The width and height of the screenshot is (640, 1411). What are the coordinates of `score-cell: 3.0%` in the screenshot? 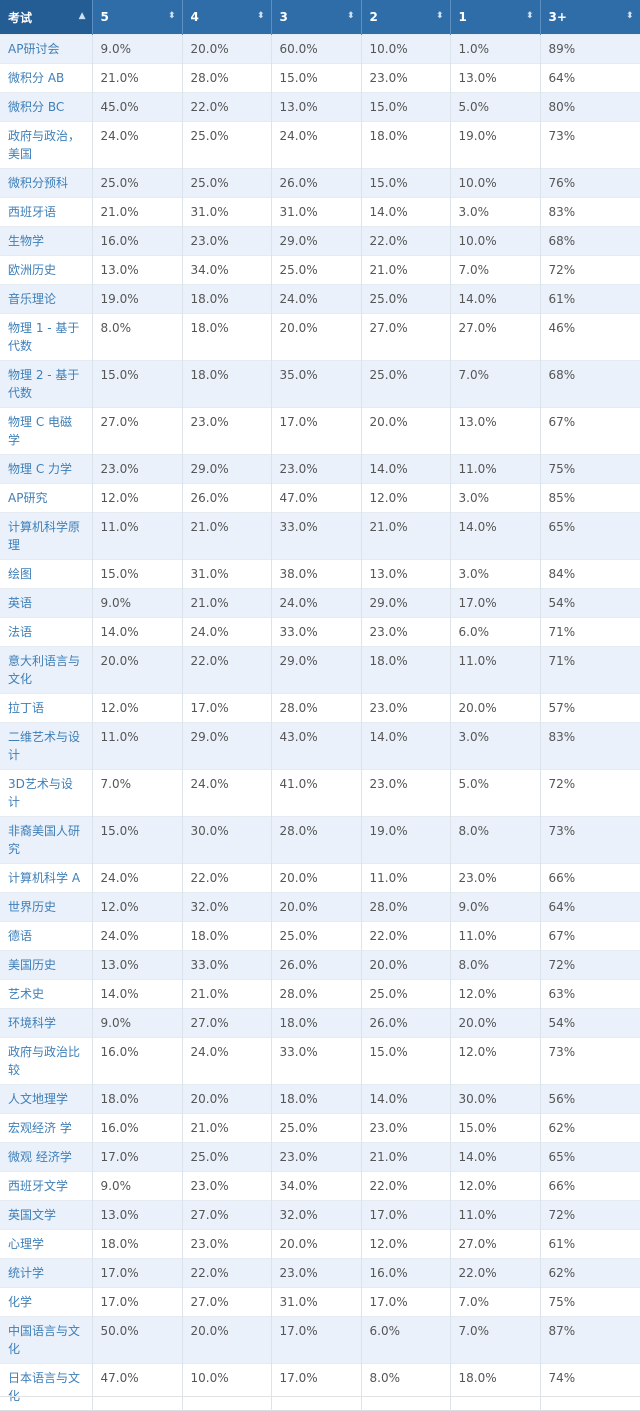 It's located at (495, 498).